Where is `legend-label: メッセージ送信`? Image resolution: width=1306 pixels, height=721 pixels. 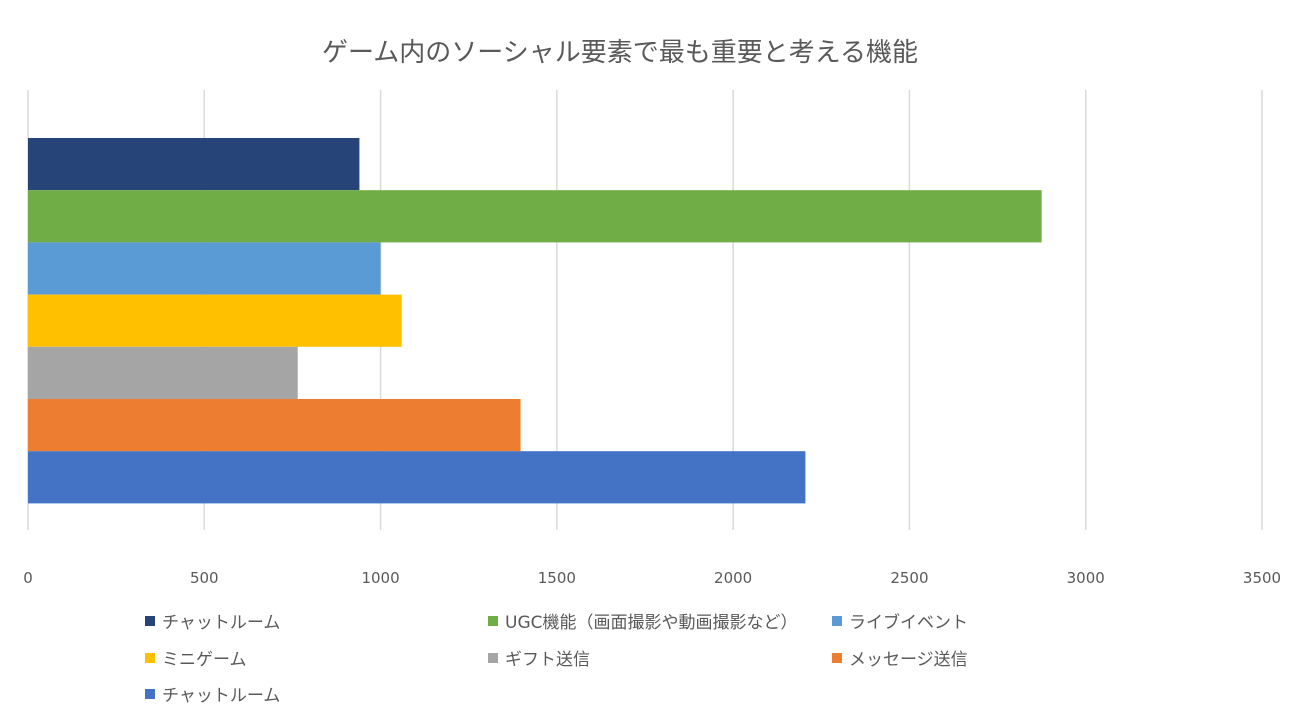
legend-label: メッセージ送信 is located at coordinates (908, 660).